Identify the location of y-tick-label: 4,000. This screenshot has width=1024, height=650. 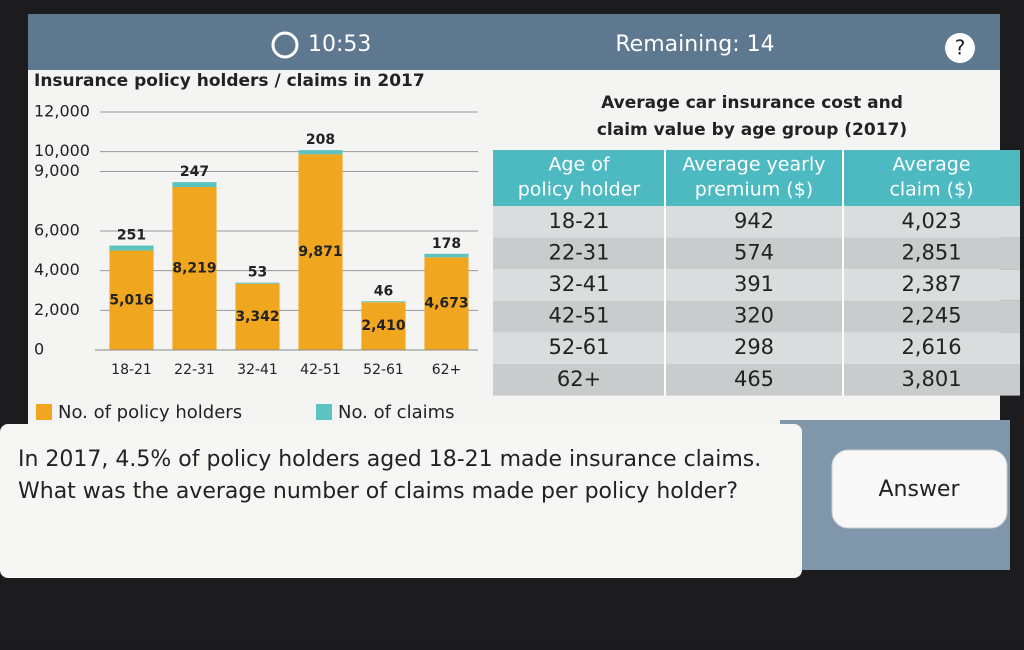
(57, 269).